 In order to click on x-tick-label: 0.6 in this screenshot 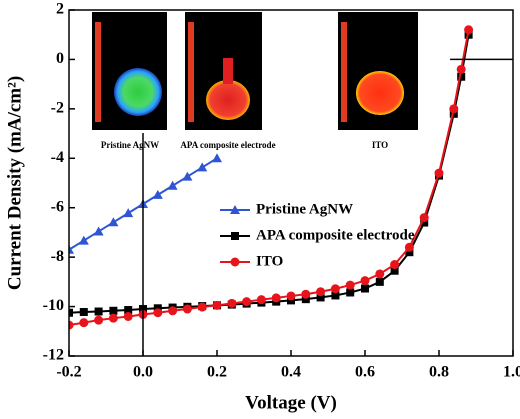, I will do `click(365, 372)`.